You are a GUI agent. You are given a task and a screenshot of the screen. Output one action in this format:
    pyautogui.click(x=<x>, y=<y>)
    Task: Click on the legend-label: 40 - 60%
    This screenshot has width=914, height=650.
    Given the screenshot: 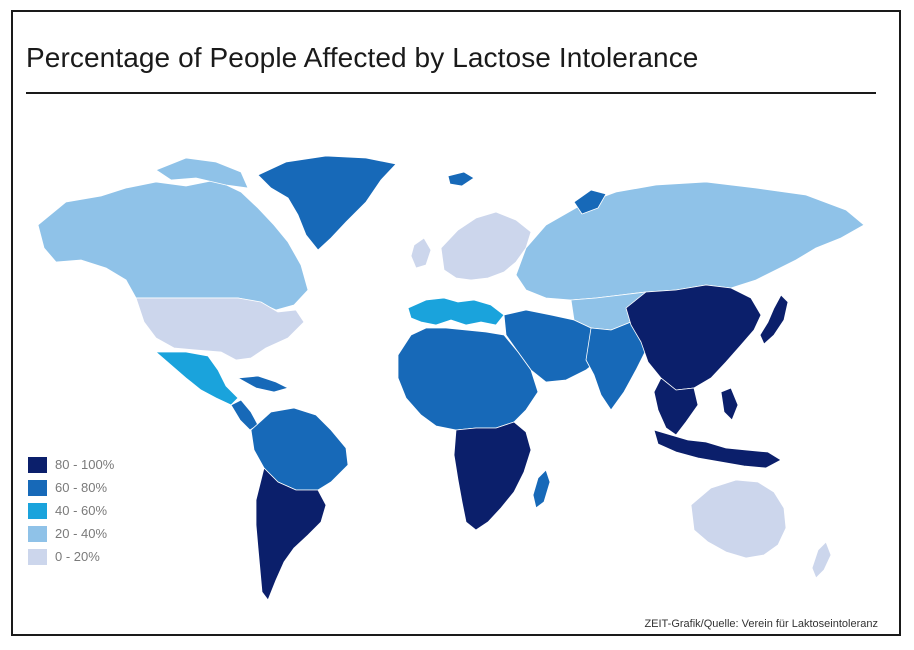 What is the action you would take?
    pyautogui.click(x=81, y=510)
    